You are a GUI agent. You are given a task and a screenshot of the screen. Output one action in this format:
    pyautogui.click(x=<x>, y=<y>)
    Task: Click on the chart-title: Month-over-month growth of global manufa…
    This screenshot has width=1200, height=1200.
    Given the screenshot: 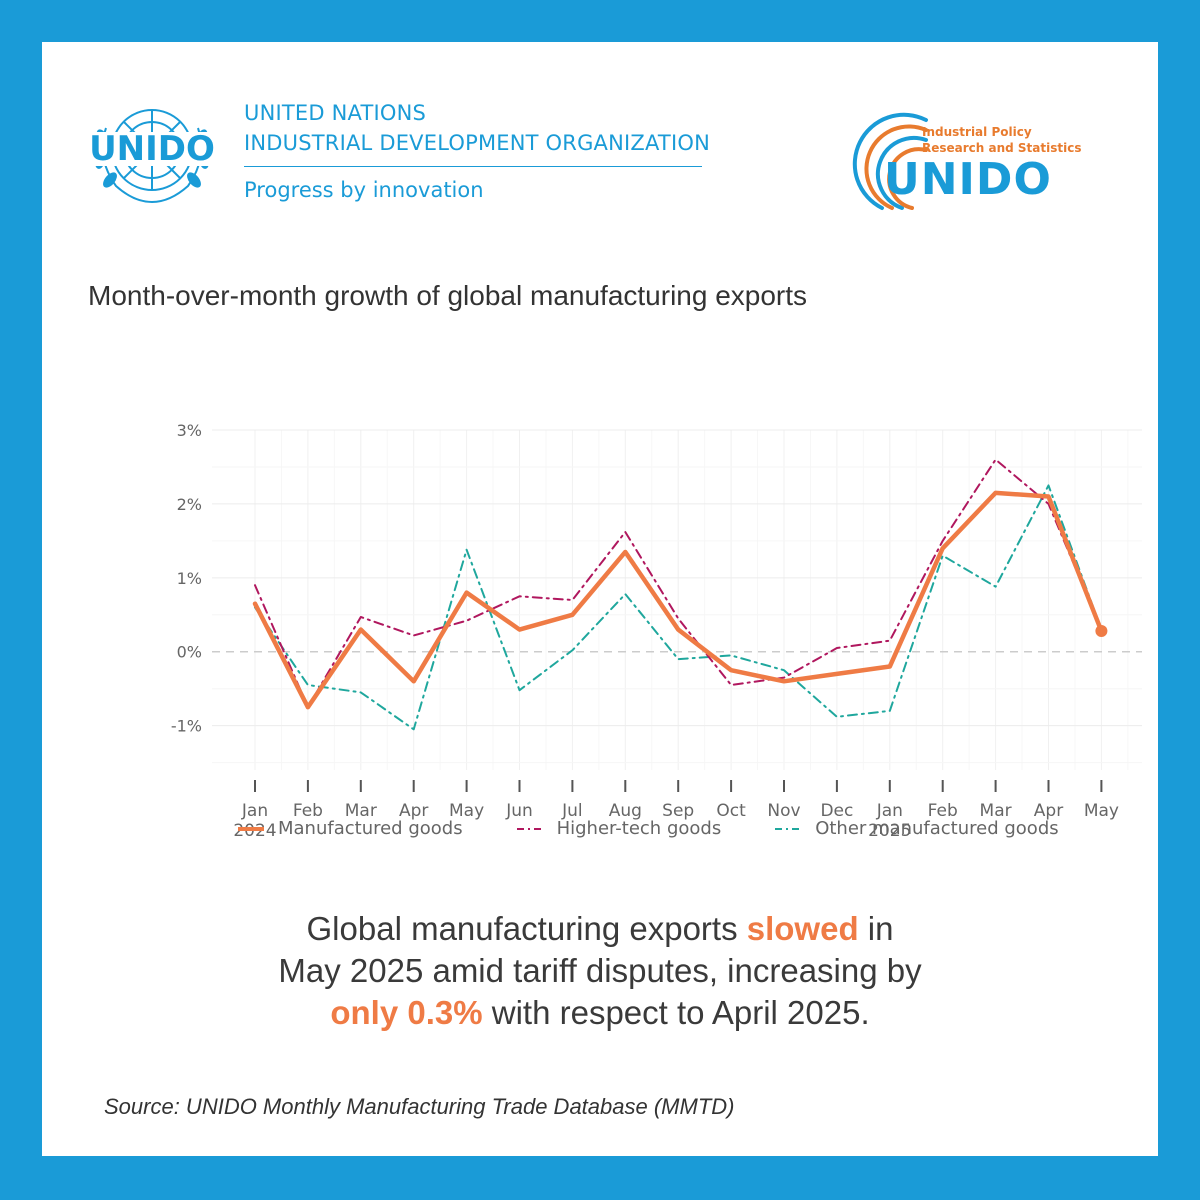 What is the action you would take?
    pyautogui.click(x=448, y=295)
    